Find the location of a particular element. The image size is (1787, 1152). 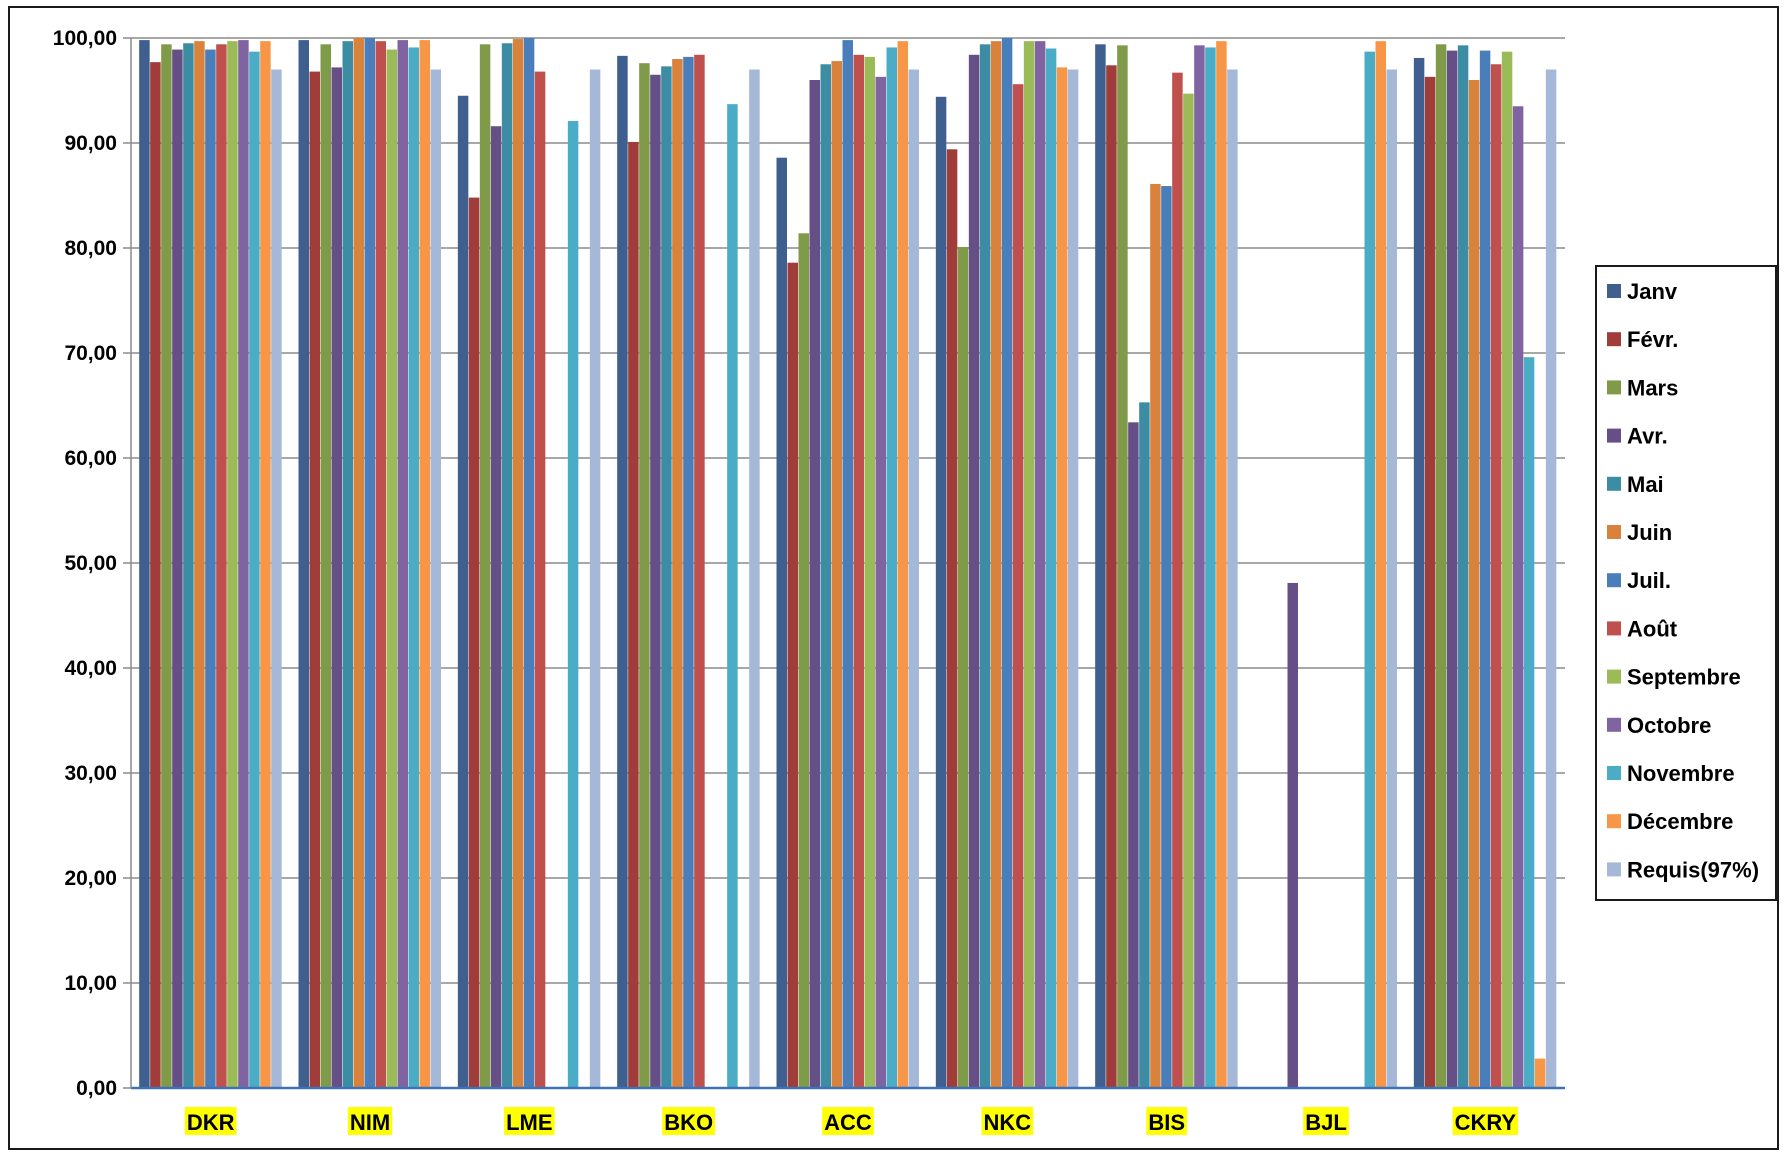

legend-label: Juil. is located at coordinates (1649, 580).